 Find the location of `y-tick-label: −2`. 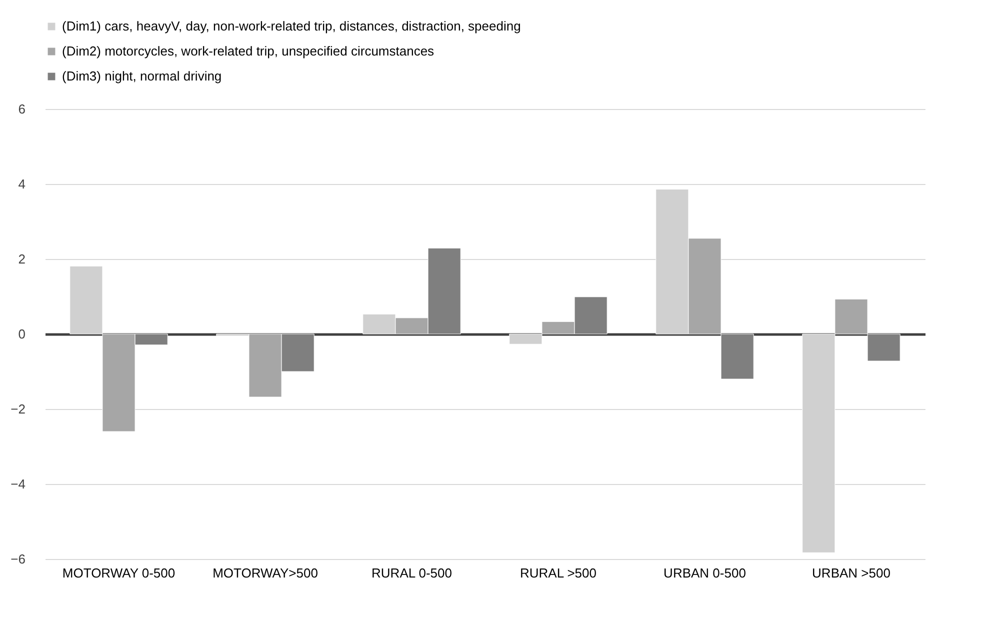

y-tick-label: −2 is located at coordinates (18, 409).